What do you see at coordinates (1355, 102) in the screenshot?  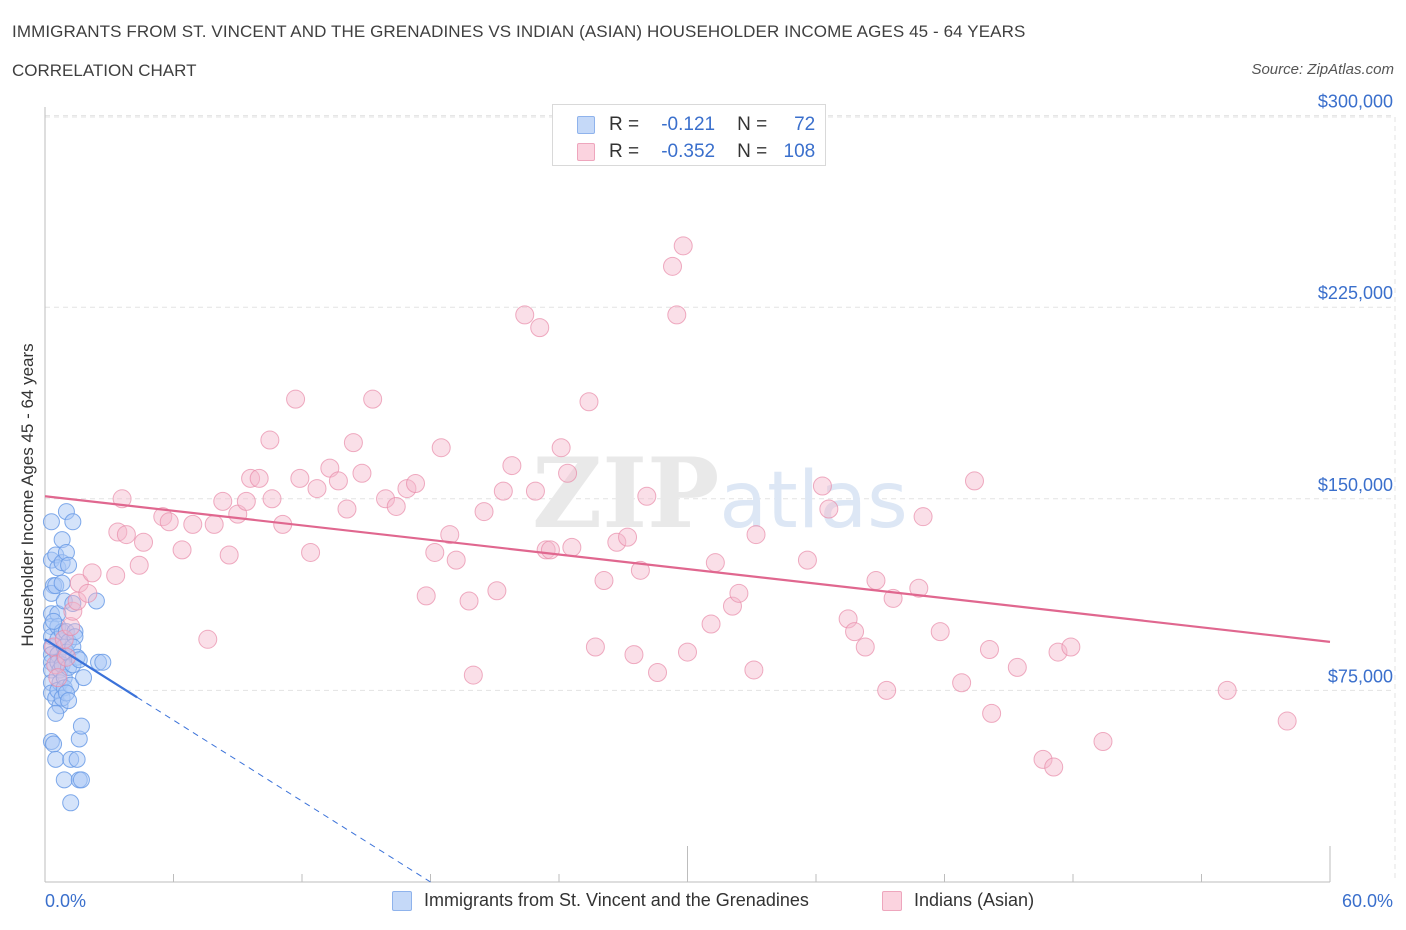 I see `y-tick-label: $300,000` at bounding box center [1355, 102].